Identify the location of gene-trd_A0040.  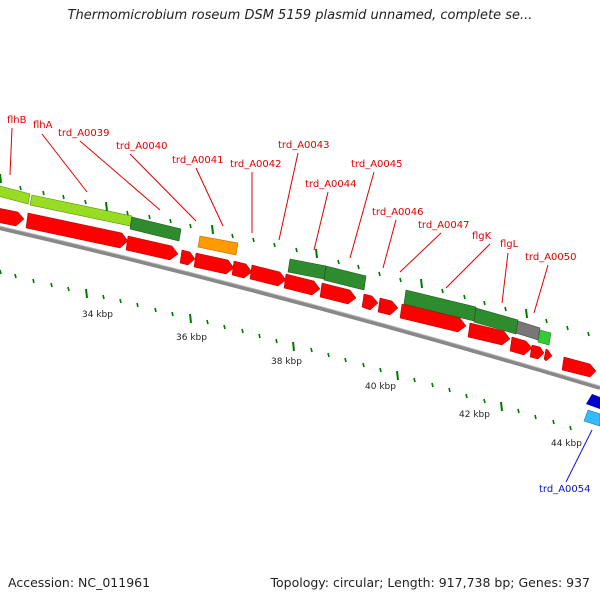
(155, 229).